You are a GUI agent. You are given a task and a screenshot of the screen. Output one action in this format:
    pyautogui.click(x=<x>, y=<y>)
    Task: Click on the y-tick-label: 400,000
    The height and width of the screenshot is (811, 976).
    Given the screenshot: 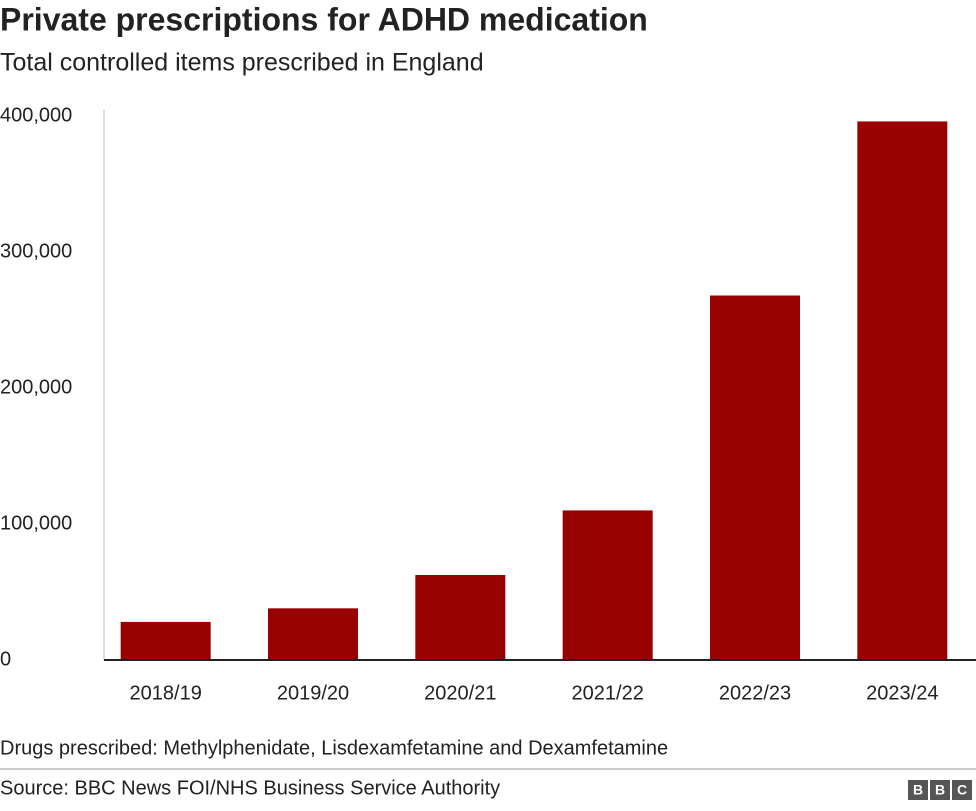 What is the action you would take?
    pyautogui.click(x=36, y=115)
    